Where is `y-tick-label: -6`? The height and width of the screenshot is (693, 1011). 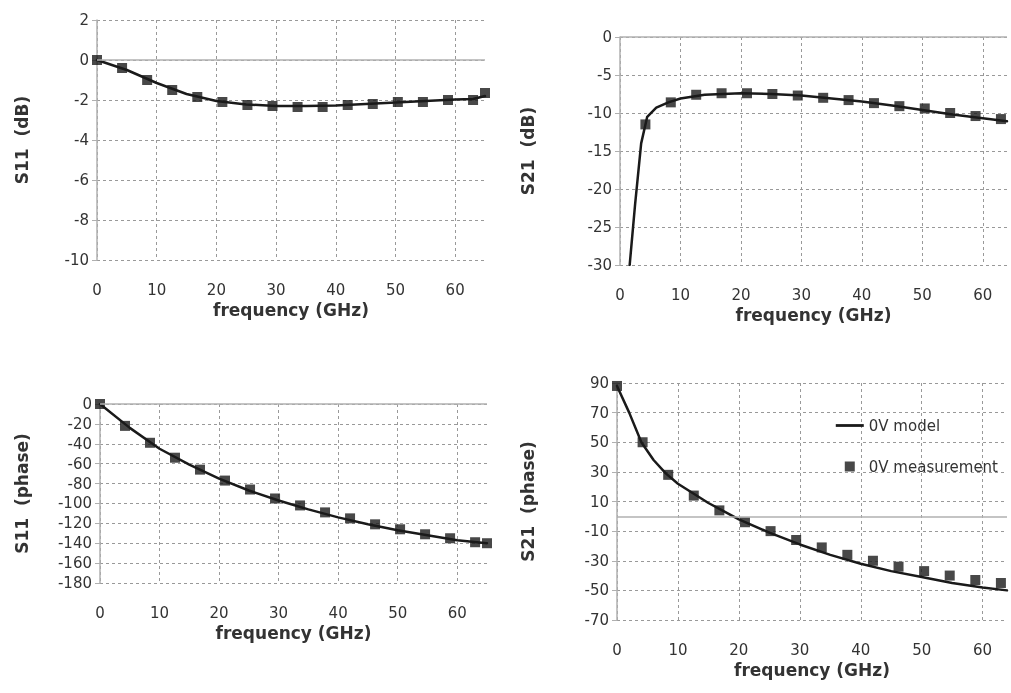
y-tick-label: -6 is located at coordinates (81, 180).